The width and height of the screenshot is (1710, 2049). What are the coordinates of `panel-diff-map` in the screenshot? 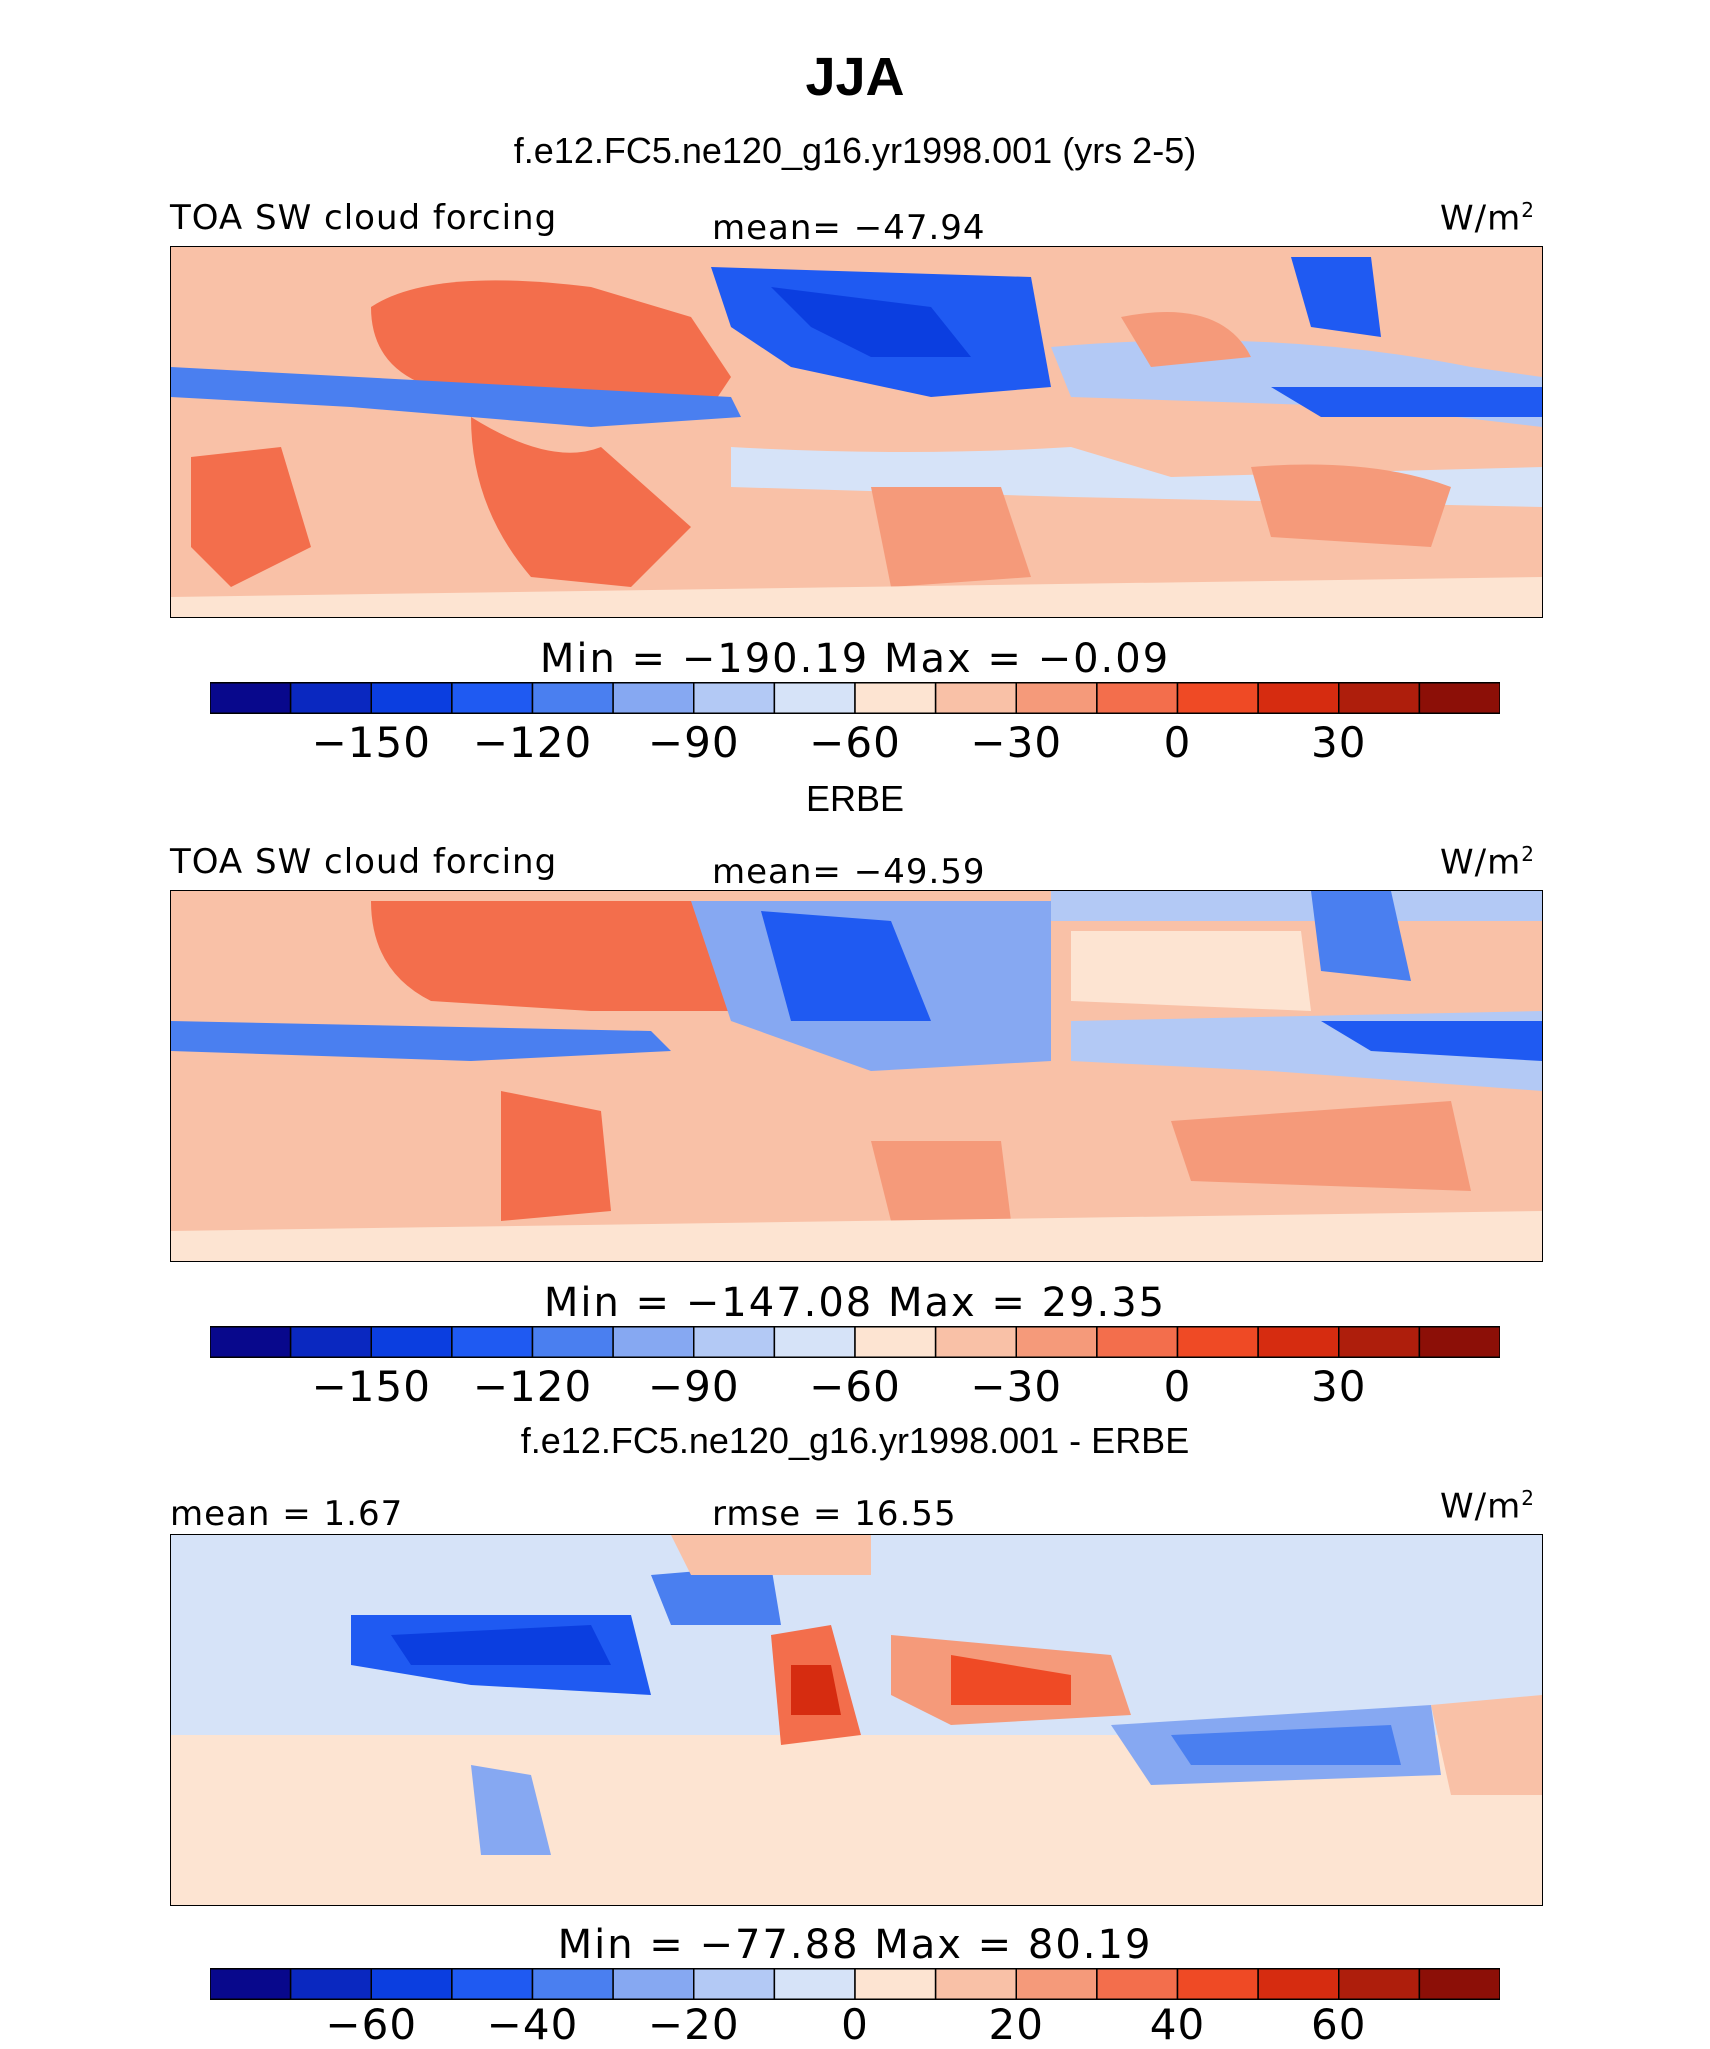 It's located at (856, 1720).